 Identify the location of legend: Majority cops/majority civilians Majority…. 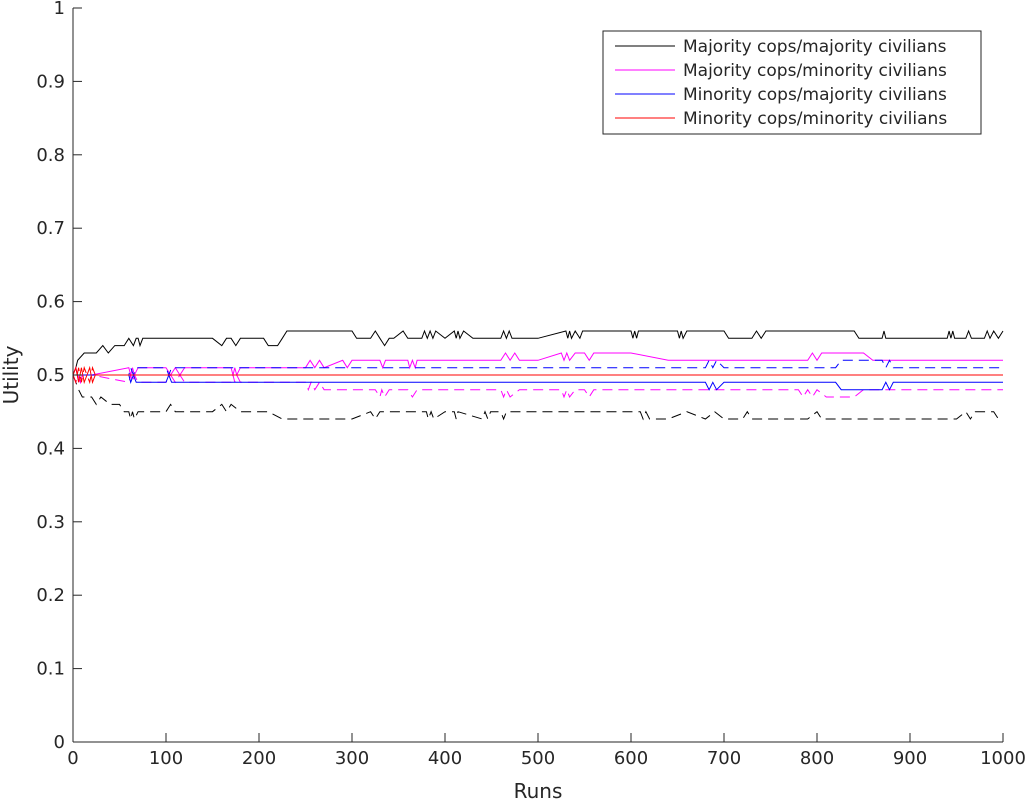
(792, 82).